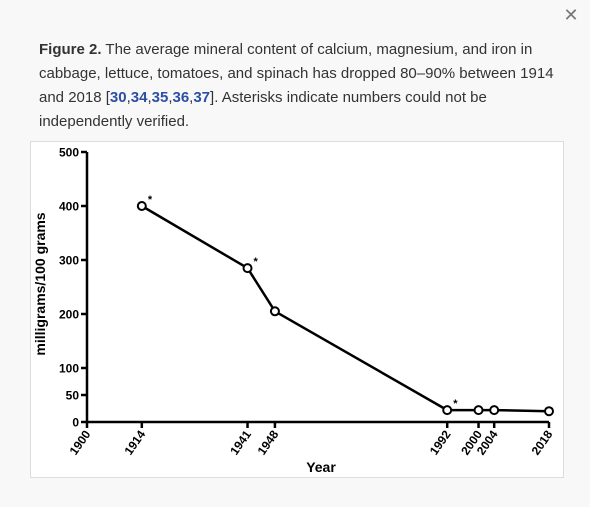 The width and height of the screenshot is (590, 507). Describe the element at coordinates (202, 97) in the screenshot. I see `ref-link-37: 37` at that location.